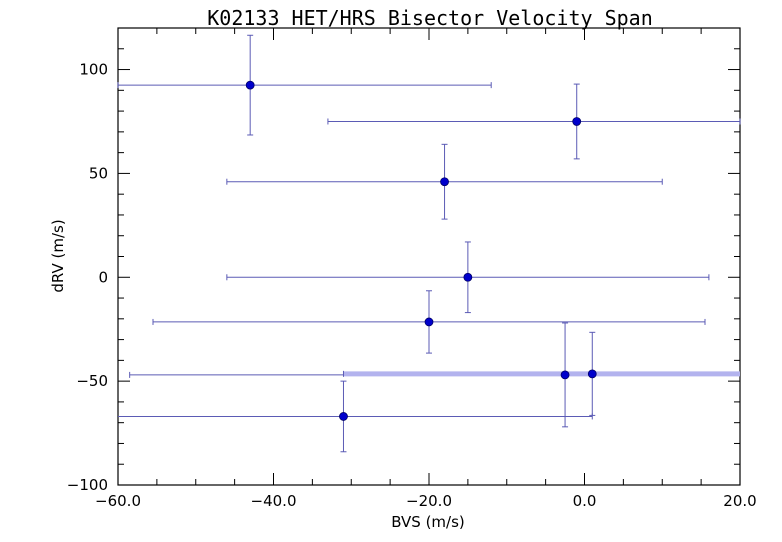 The height and width of the screenshot is (542, 782). What do you see at coordinates (585, 501) in the screenshot?
I see `x-tick-label: 0.0` at bounding box center [585, 501].